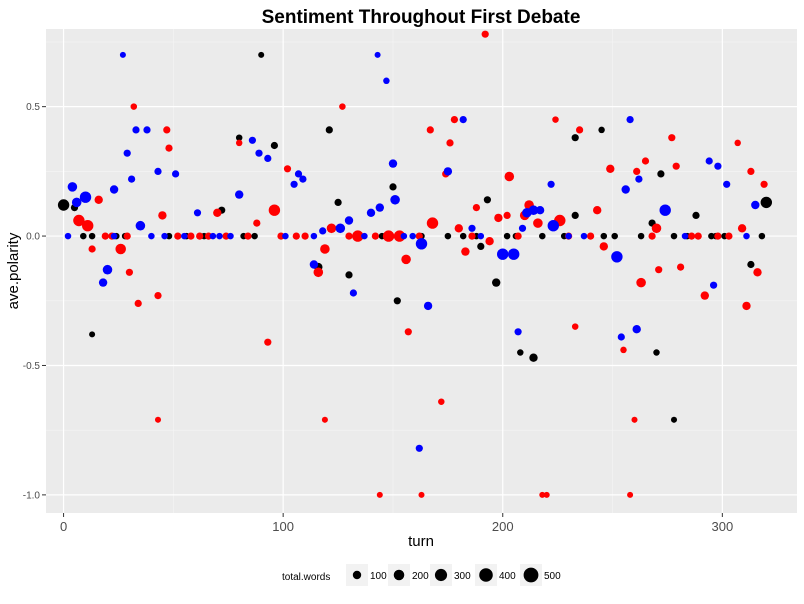  Describe the element at coordinates (378, 576) in the screenshot. I see `legend-key-label: 100` at that location.